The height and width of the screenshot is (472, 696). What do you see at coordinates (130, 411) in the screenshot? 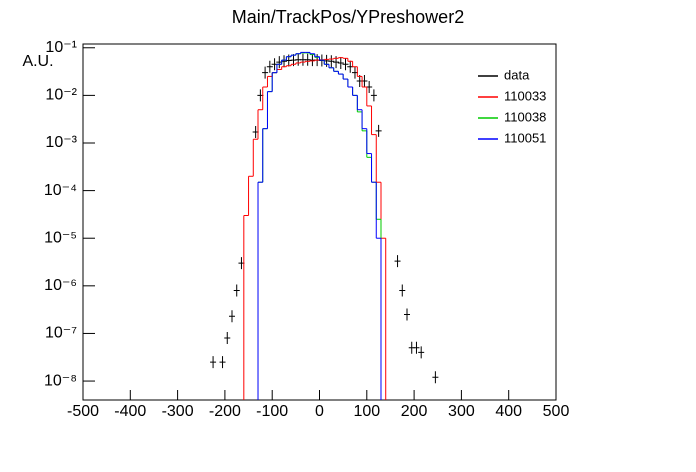
I see `x-tick-label: -400` at bounding box center [130, 411].